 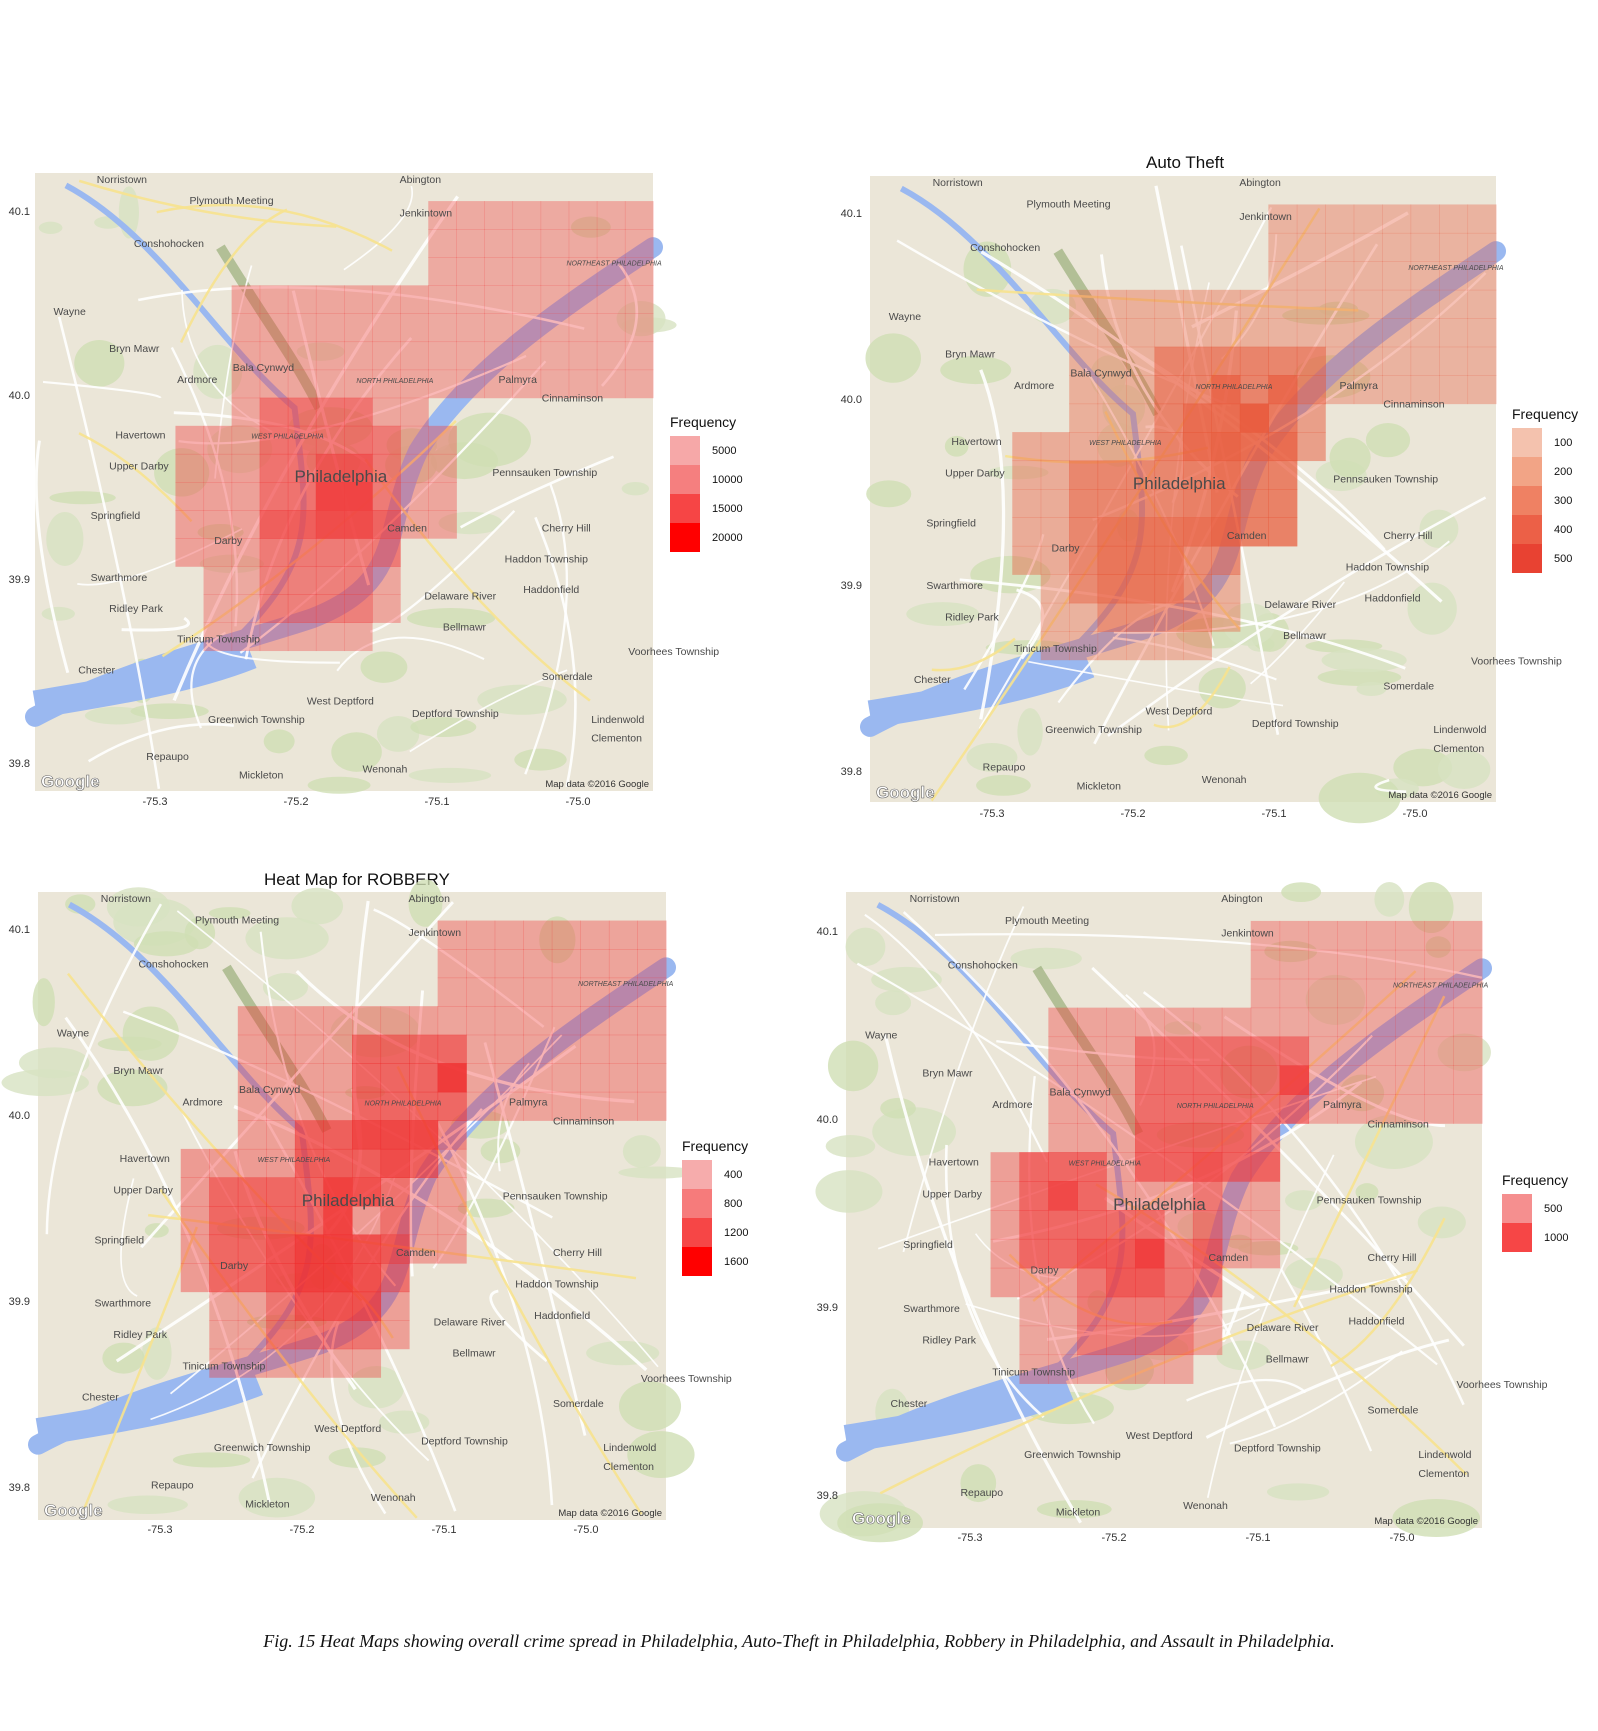 What do you see at coordinates (348, 1200) in the screenshot?
I see `city-label: Philadelphia` at bounding box center [348, 1200].